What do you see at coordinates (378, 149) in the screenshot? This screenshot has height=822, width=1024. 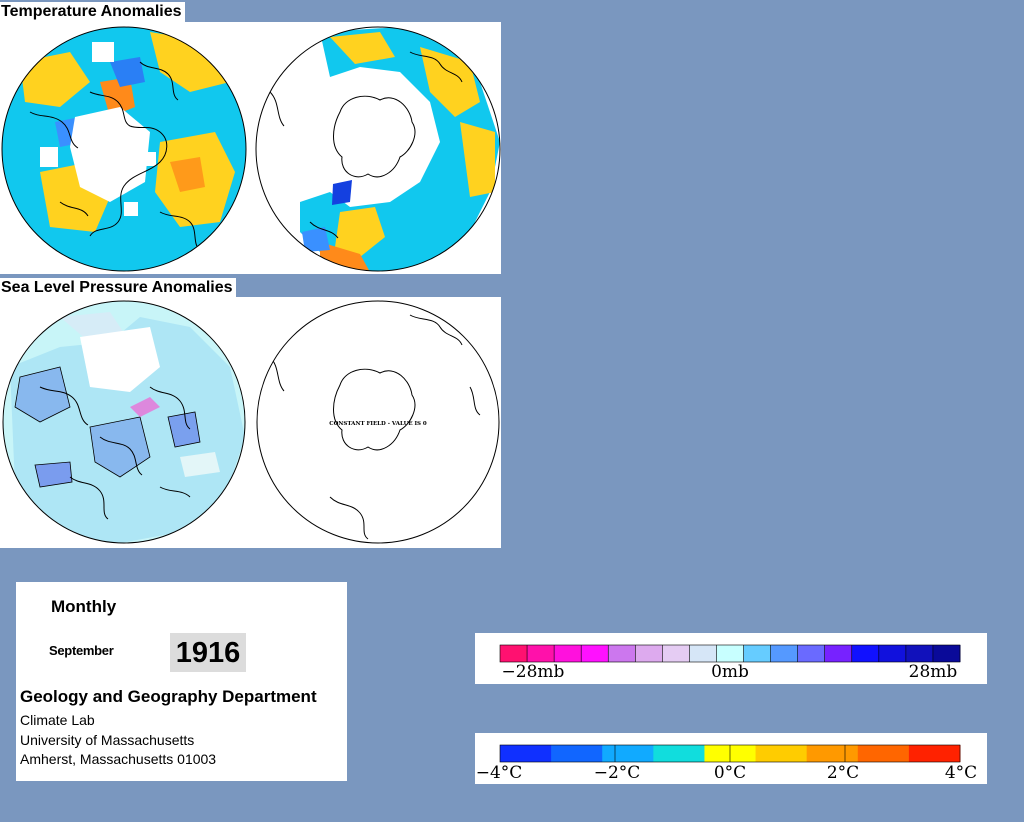 I see `temperature-southern-hemisphere-globe` at bounding box center [378, 149].